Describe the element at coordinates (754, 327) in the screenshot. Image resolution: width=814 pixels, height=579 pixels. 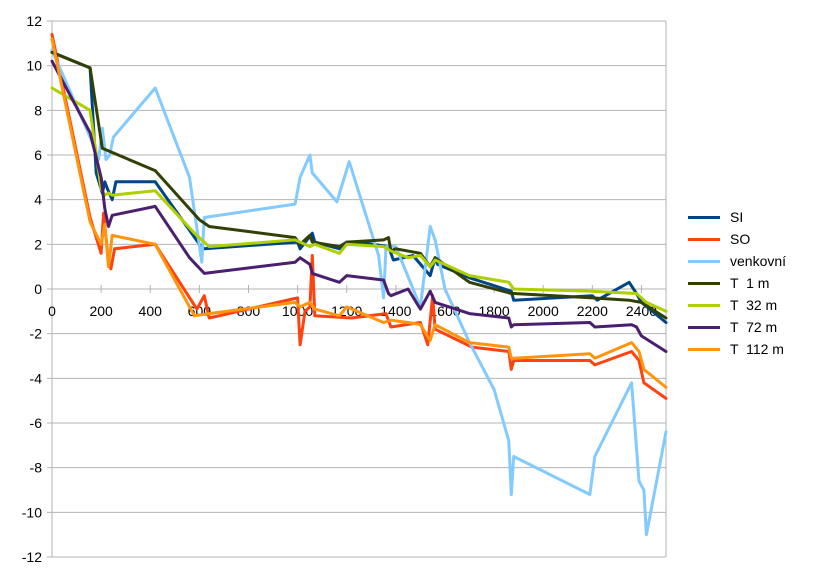
I see `legend-label: T 72 m` at that location.